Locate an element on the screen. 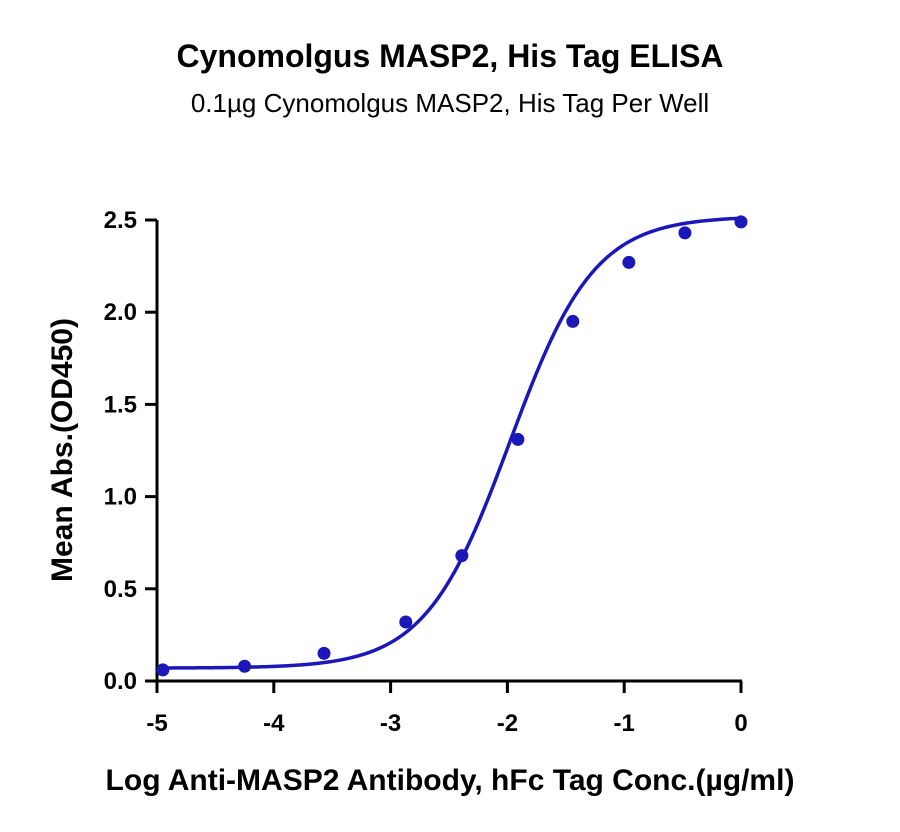 This screenshot has width=900, height=832. y-axis: 0.0 0.5 1.0 1.5 2.0 2.5 is located at coordinates (131, 451).